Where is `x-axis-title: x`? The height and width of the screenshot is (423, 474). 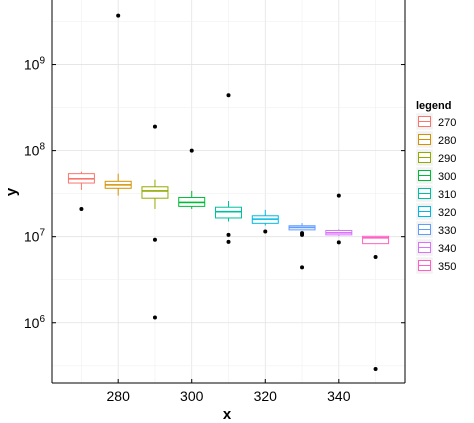 x-axis-title: x is located at coordinates (227, 414).